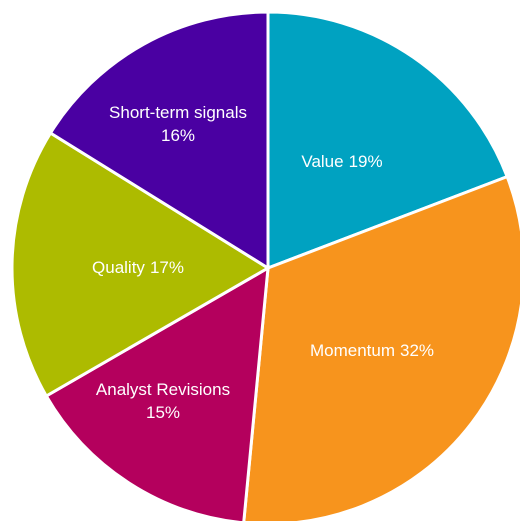  What do you see at coordinates (167, 267) in the screenshot?
I see `slice-value: 17%` at bounding box center [167, 267].